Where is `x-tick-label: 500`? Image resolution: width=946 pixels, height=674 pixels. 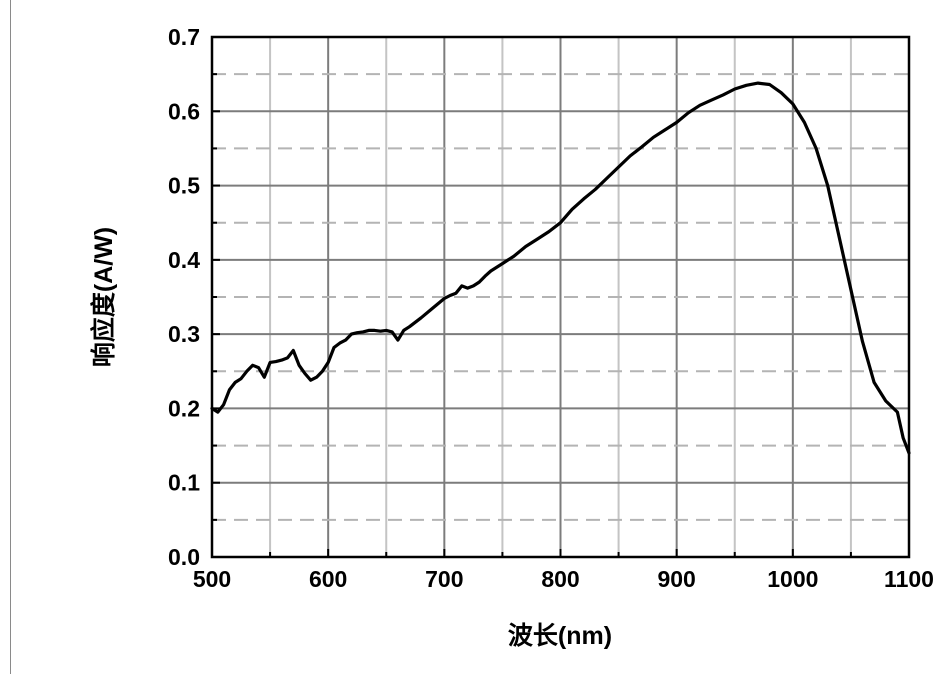 x-tick-label: 500 is located at coordinates (212, 579).